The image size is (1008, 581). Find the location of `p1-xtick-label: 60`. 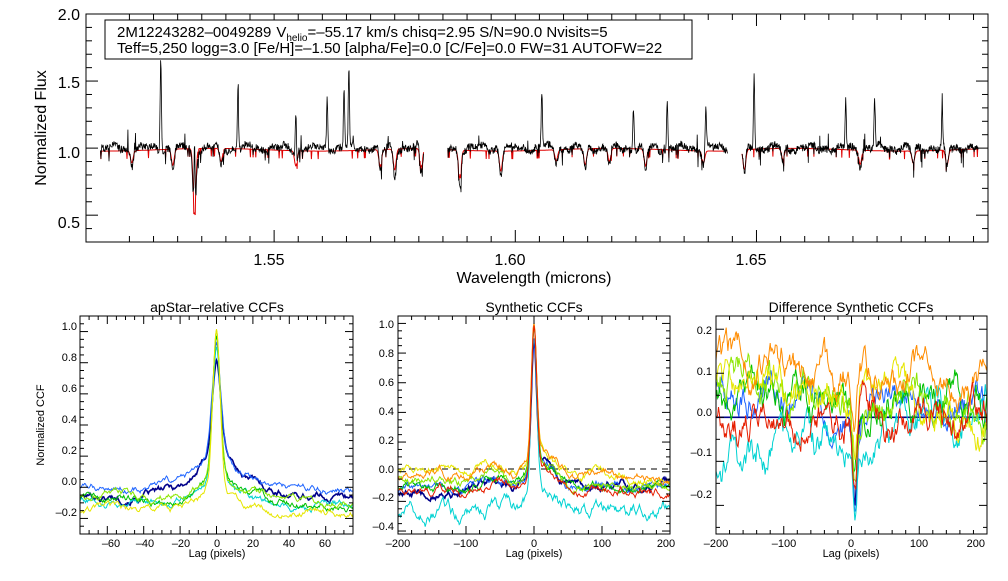

p1-xtick-label: 60 is located at coordinates (325, 544).